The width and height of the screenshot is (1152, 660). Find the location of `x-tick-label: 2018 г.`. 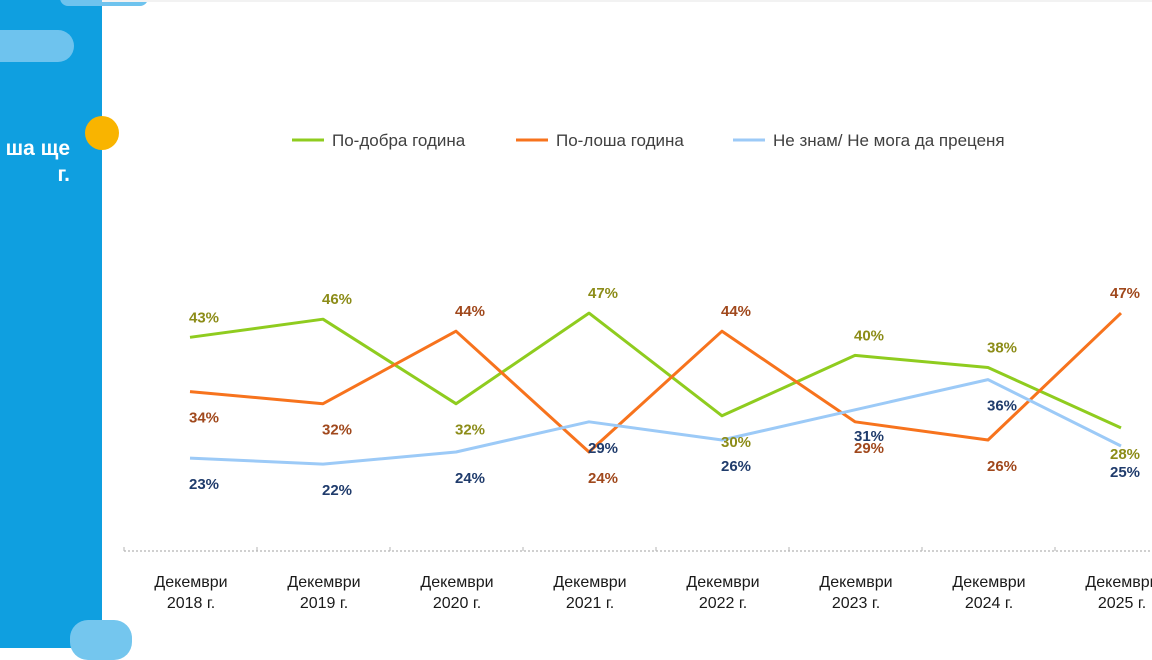

x-tick-label: 2018 г. is located at coordinates (191, 603).